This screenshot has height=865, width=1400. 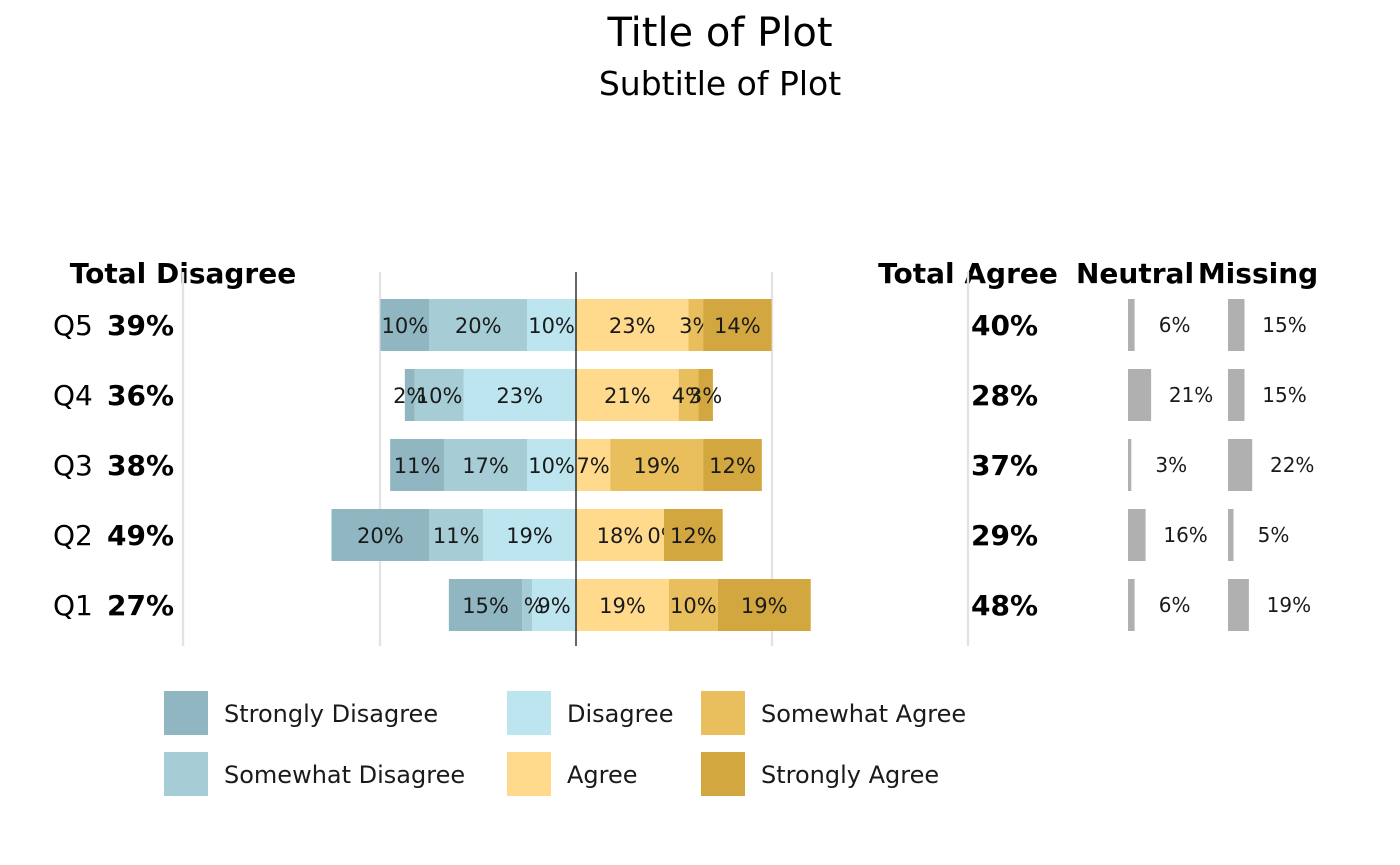 I want to click on neutral-label: 3%, so click(x=1171, y=465).